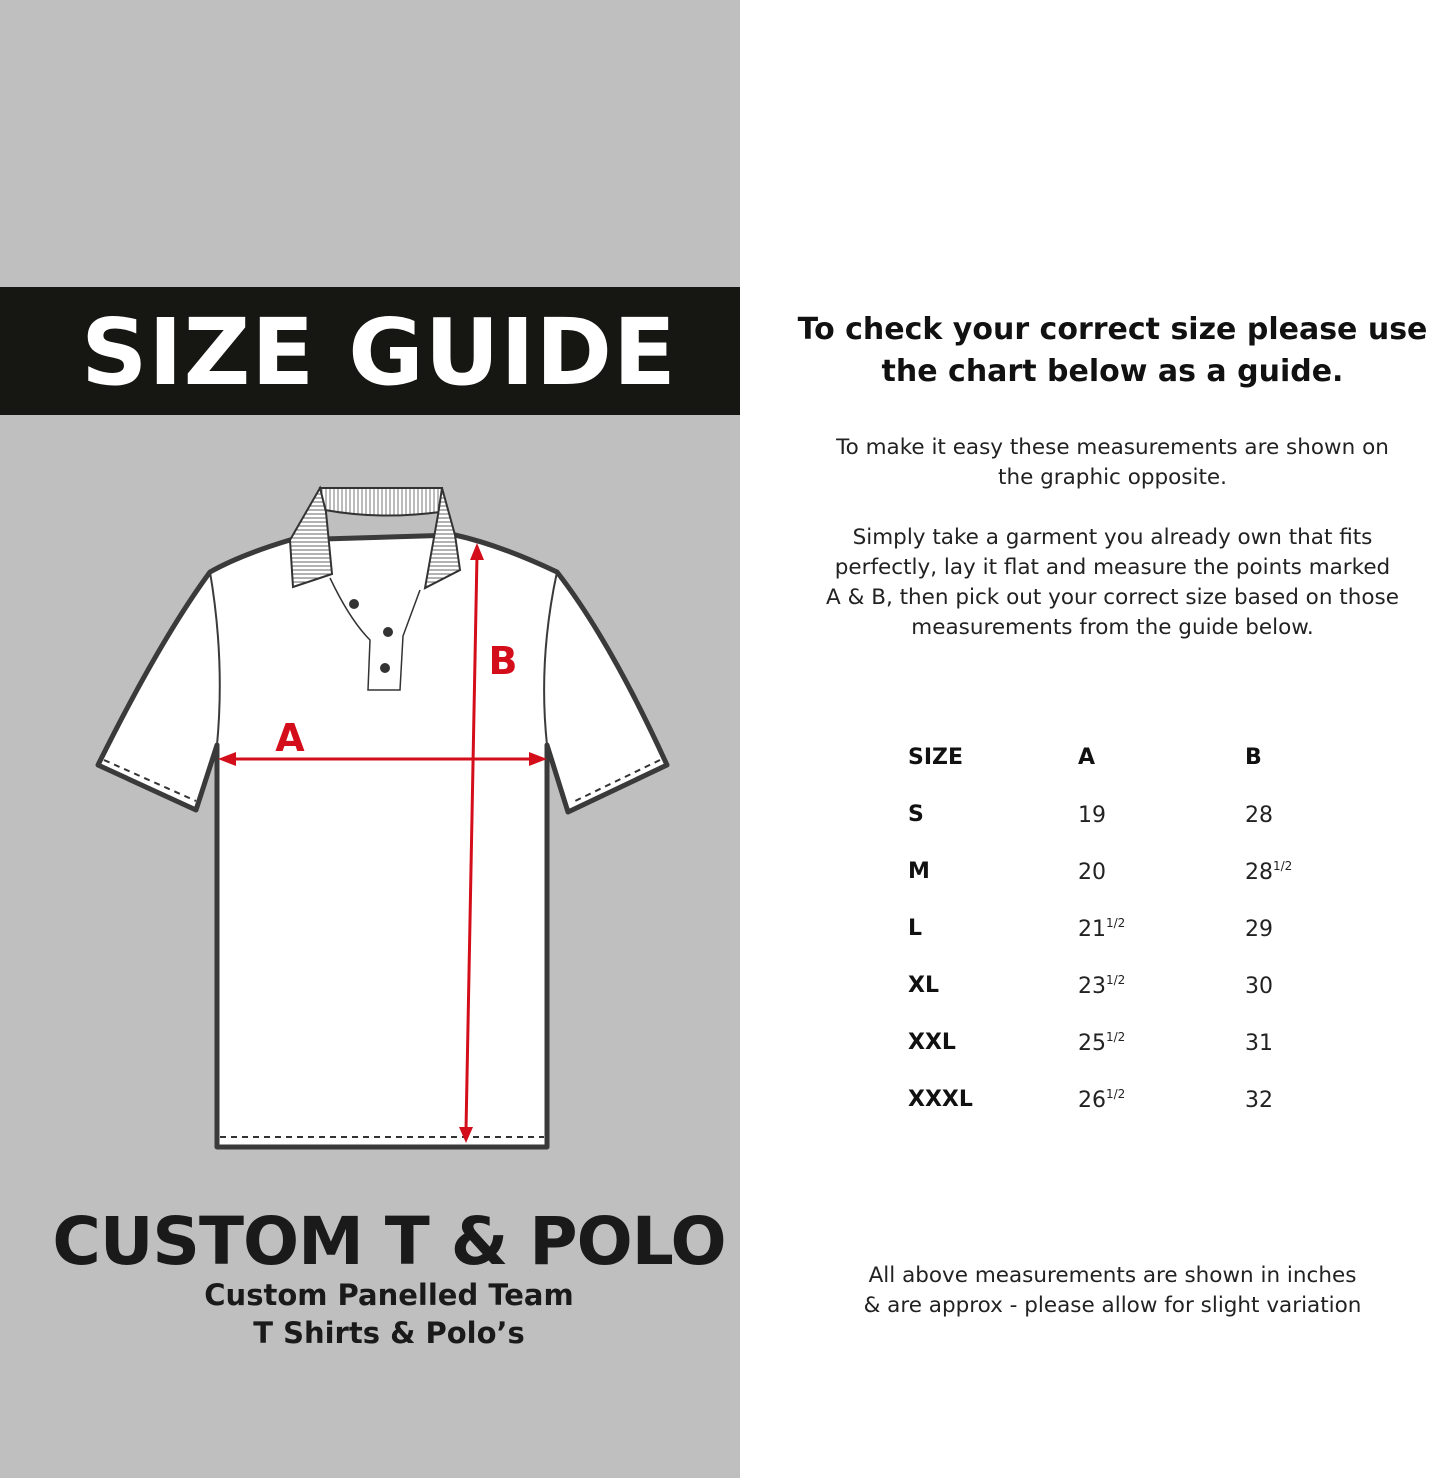  I want to click on cell-size: S, so click(916, 814).